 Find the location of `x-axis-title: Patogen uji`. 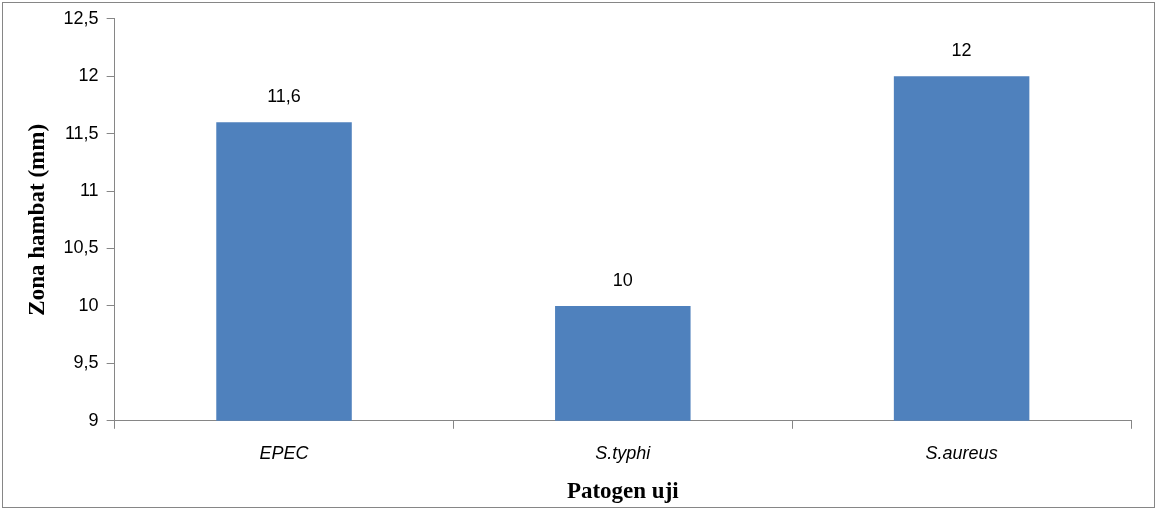

x-axis-title: Patogen uji is located at coordinates (623, 491).